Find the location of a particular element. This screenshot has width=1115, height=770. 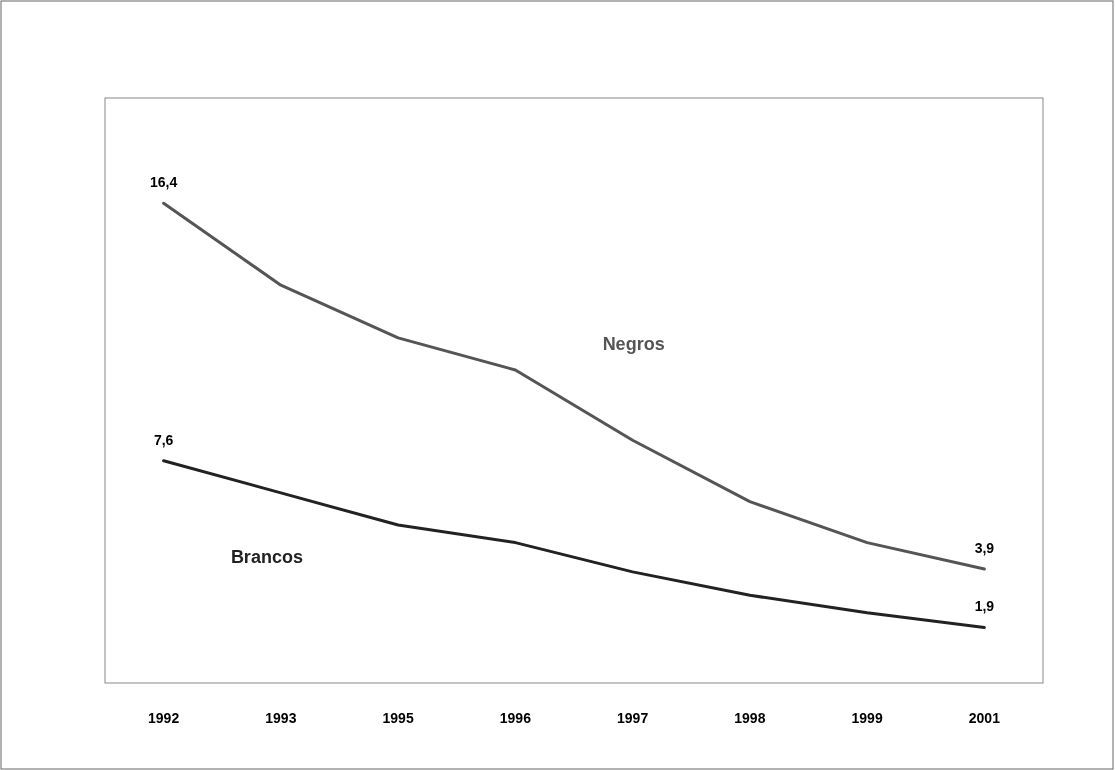

x-tick-label: 1993 is located at coordinates (281, 718).